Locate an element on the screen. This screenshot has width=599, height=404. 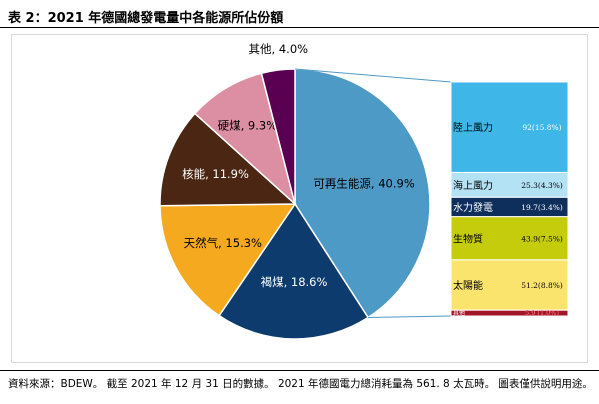
breakdown-value-2: 25.3(4.3%) is located at coordinates (542, 185).